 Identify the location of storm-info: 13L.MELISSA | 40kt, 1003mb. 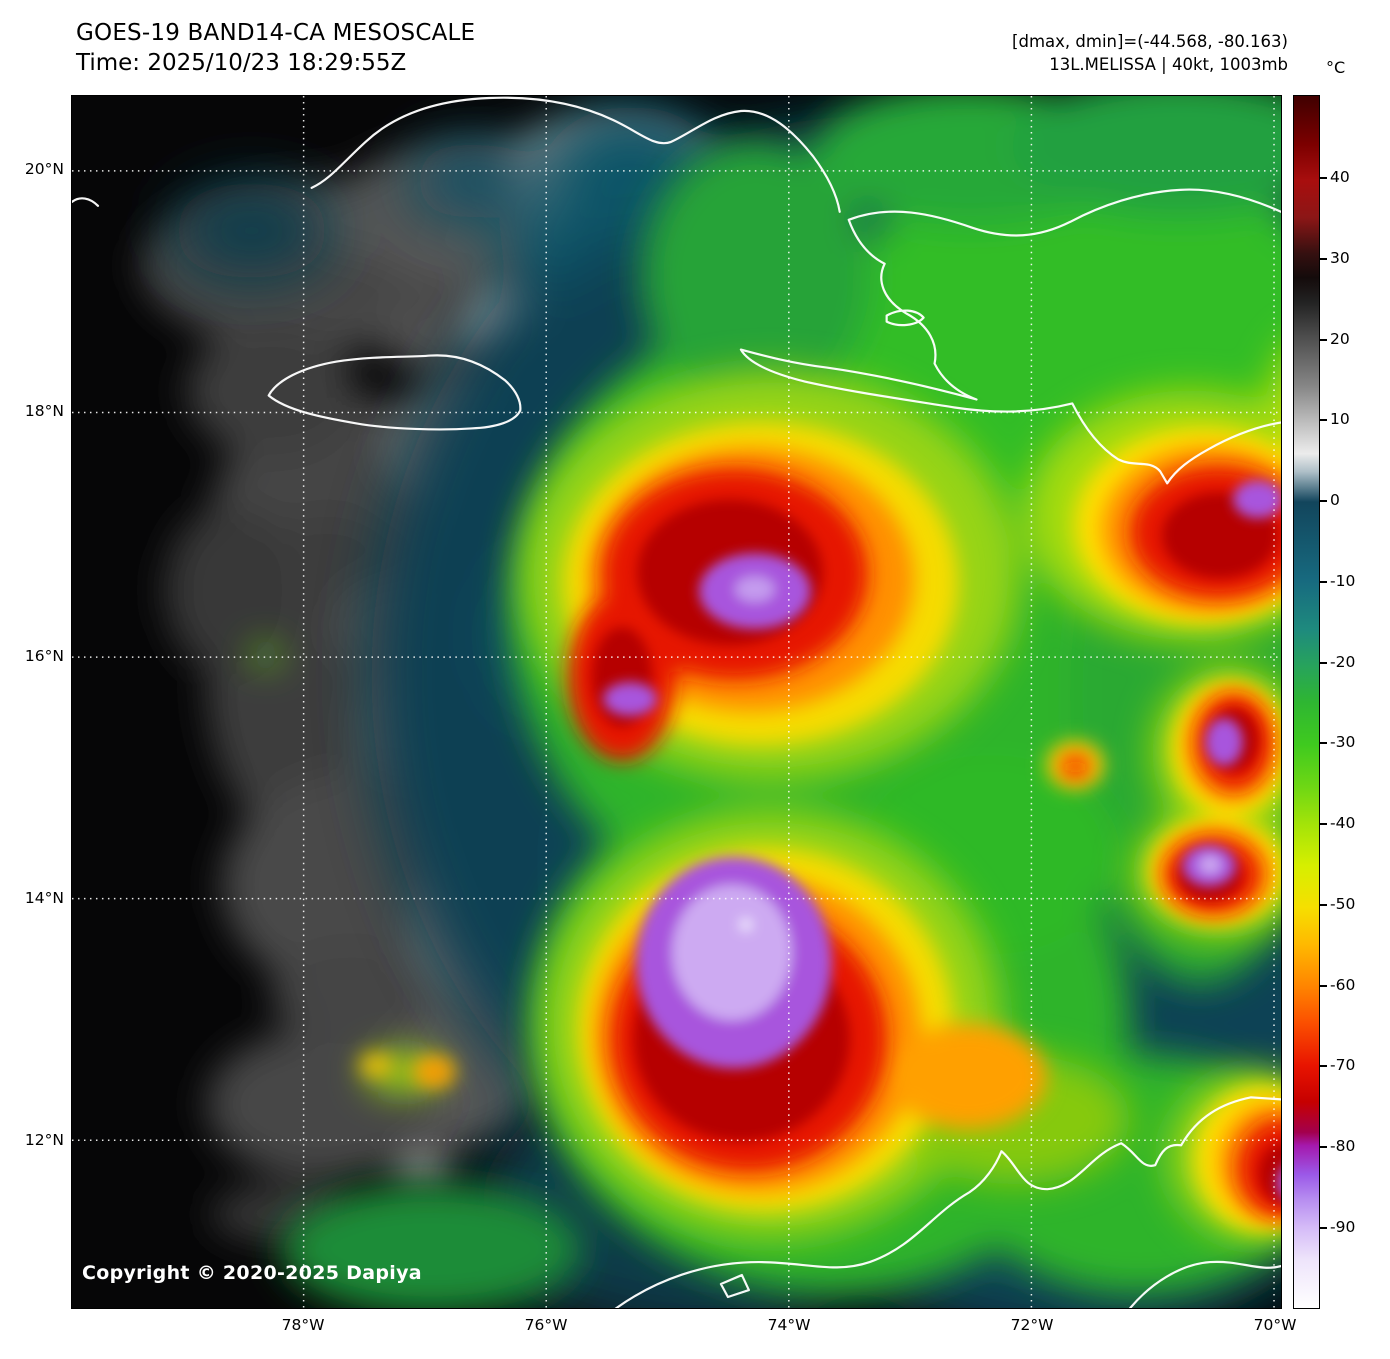
(1168, 64).